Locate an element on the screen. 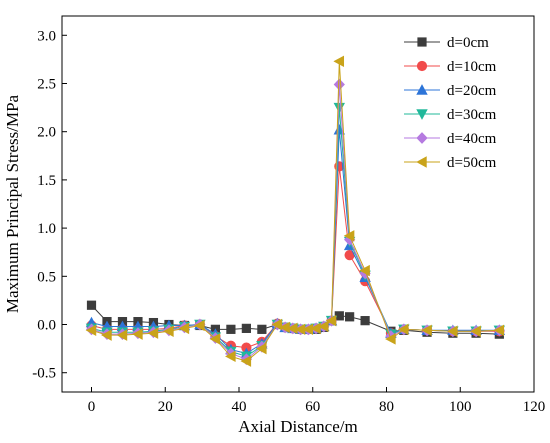 This screenshot has width=550, height=443. legend-label: d=50cm is located at coordinates (472, 163).